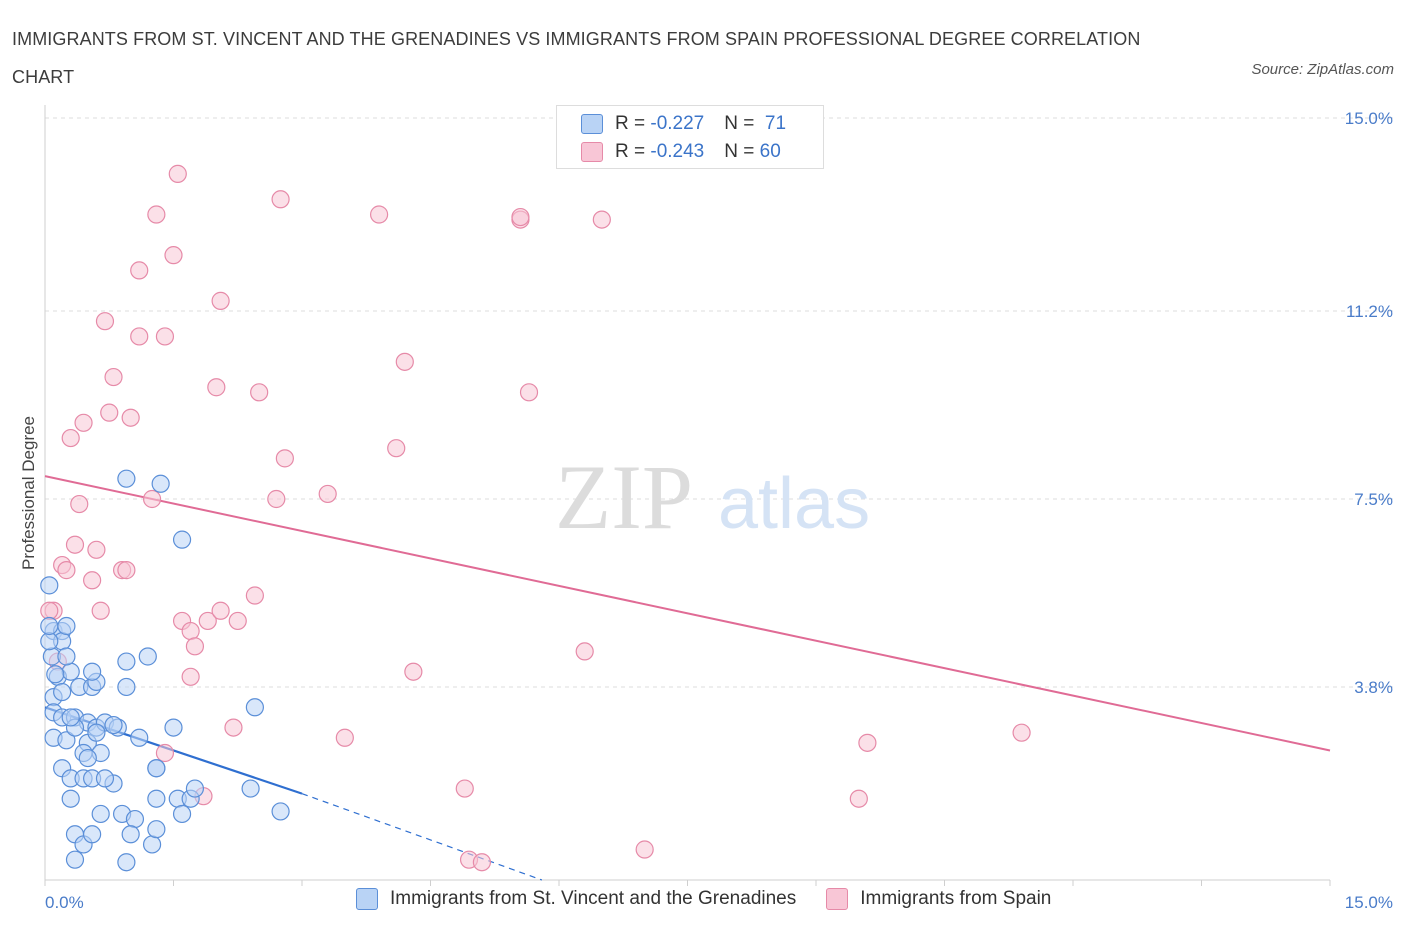  I want to click on legend-r-value: -0.243, so click(677, 151).